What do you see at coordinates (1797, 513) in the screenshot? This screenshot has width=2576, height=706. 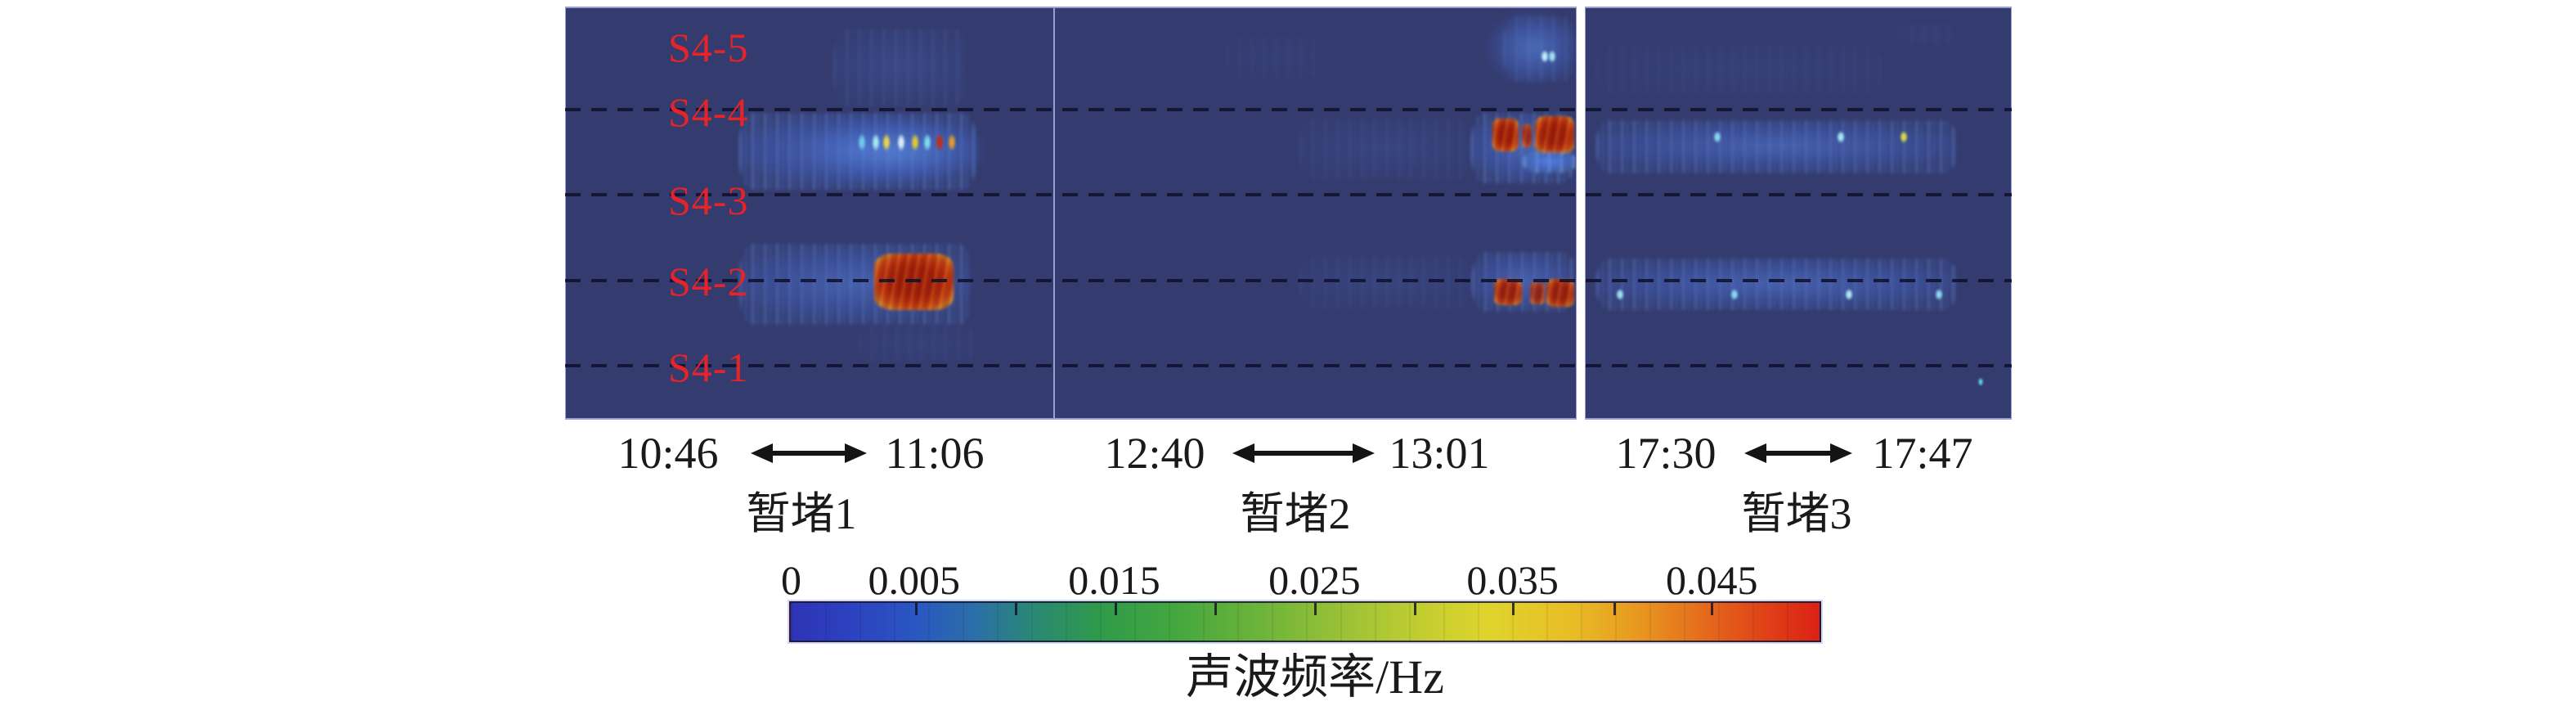 I see `stage-label-3: 暂堵3` at bounding box center [1797, 513].